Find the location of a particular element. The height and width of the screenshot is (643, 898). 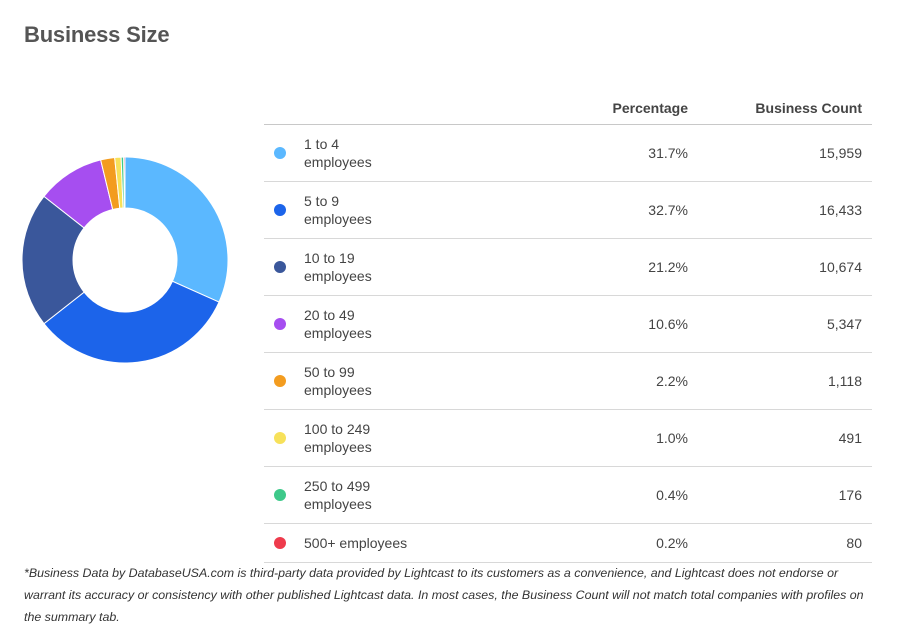

category-label: 50 to 99 employees is located at coordinates (338, 381).